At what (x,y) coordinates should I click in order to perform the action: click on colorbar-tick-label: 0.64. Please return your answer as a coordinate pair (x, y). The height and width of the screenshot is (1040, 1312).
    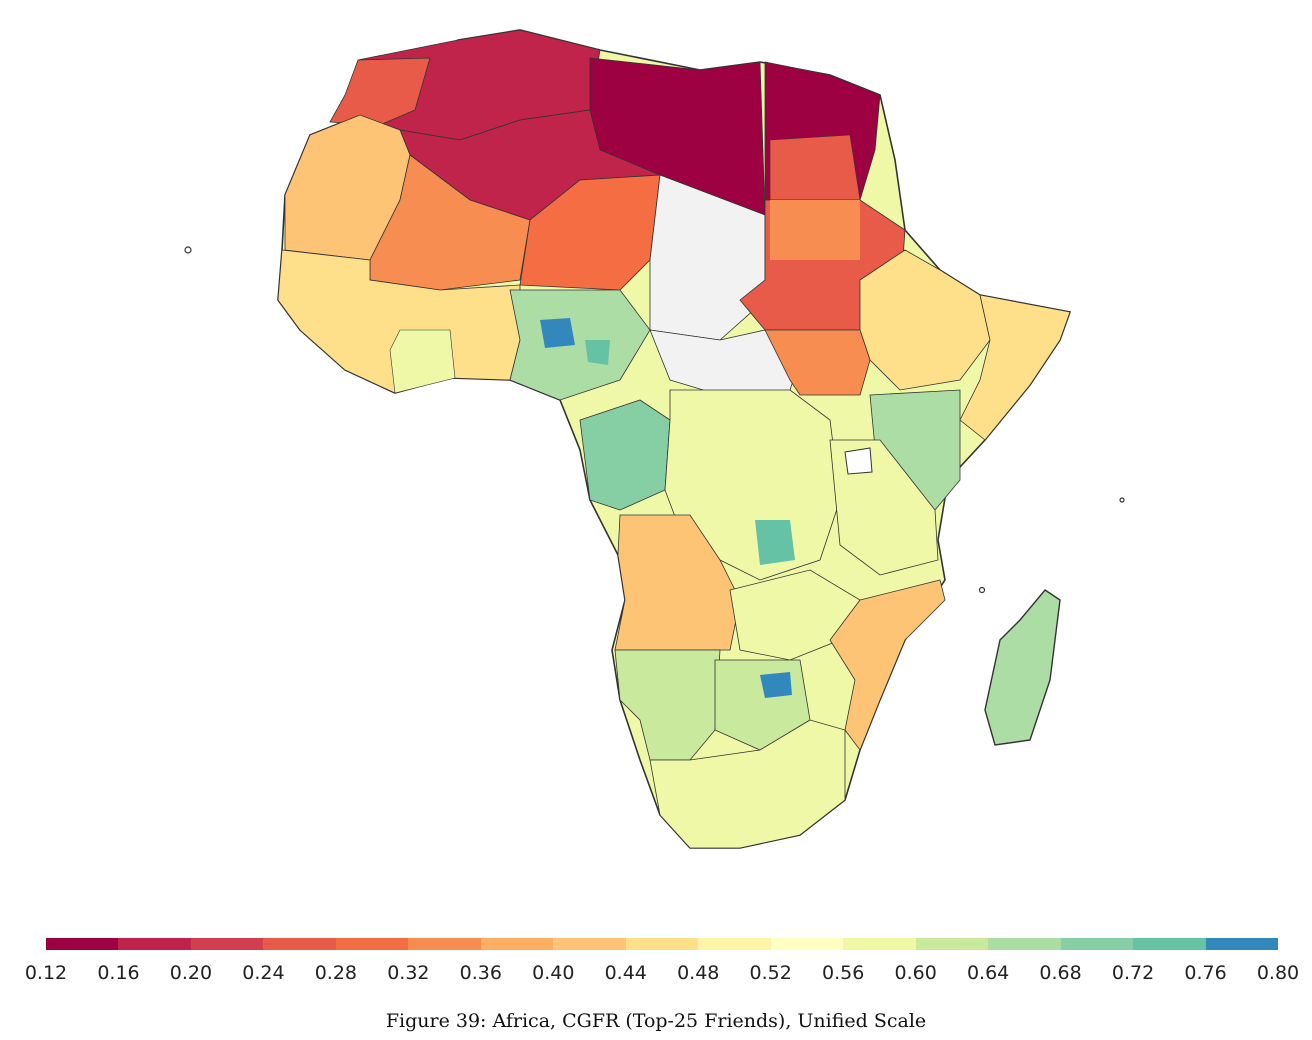
    Looking at the image, I should click on (988, 973).